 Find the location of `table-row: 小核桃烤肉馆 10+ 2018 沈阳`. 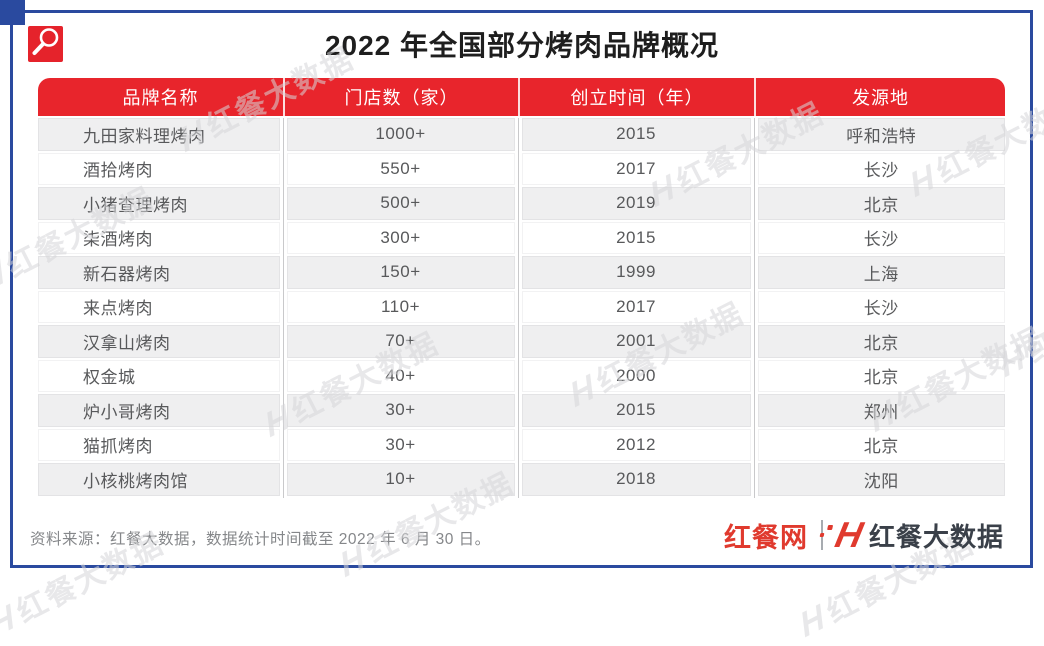

table-row: 小核桃烤肉馆 10+ 2018 沈阳 is located at coordinates (521, 479).